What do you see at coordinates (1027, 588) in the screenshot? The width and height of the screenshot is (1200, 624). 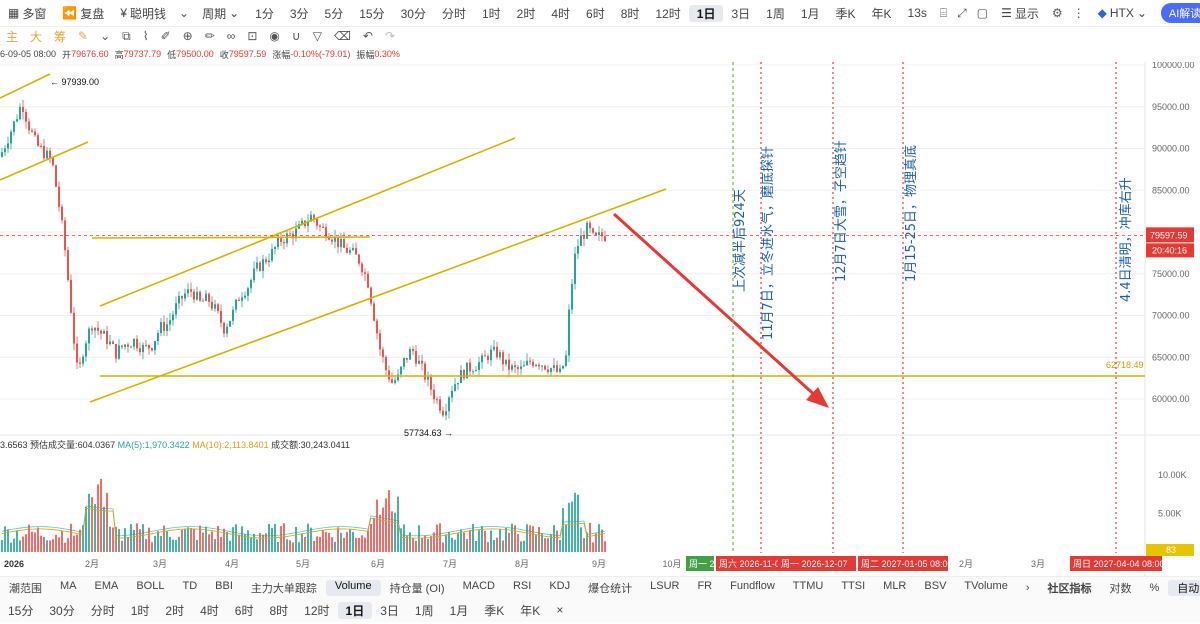 I see `chevron-right-icon: ›` at bounding box center [1027, 588].